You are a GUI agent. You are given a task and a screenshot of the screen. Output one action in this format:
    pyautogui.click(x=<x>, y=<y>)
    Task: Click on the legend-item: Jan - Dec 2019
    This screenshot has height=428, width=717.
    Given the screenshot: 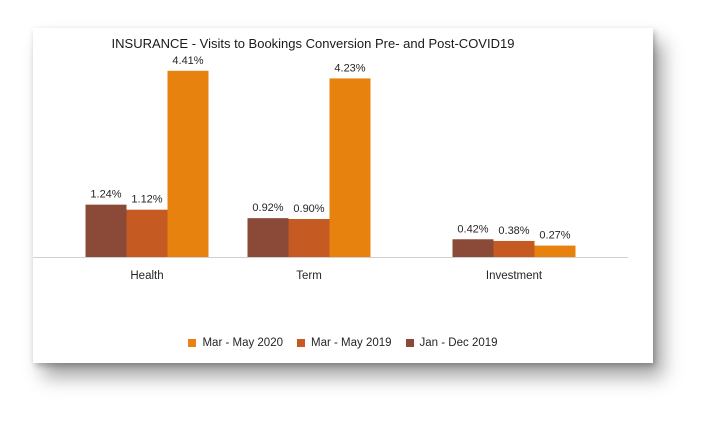 What is the action you would take?
    pyautogui.click(x=451, y=343)
    